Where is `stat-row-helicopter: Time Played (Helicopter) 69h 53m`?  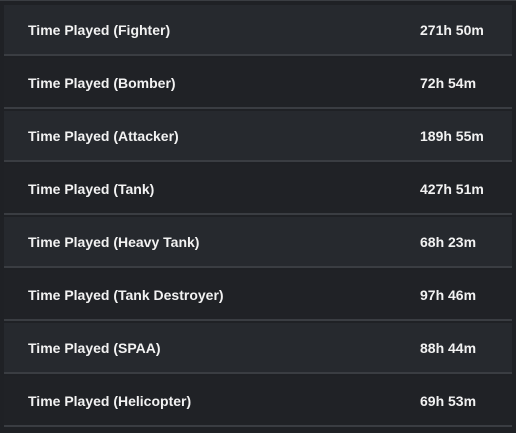 stat-row-helicopter: Time Played (Helicopter) 69h 53m is located at coordinates (258, 401).